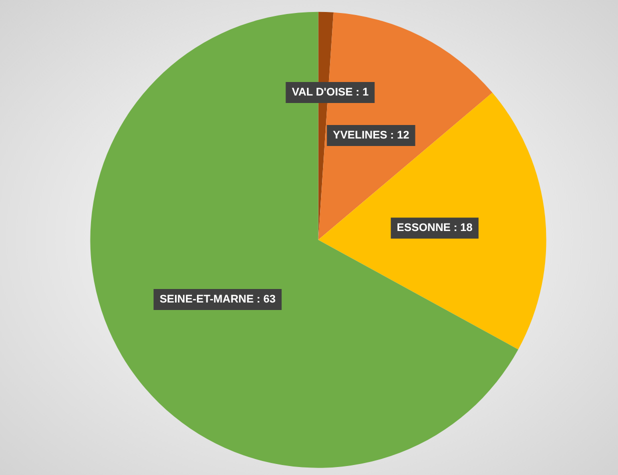  What do you see at coordinates (360, 135) in the screenshot?
I see `slice-label: YVELINES` at bounding box center [360, 135].